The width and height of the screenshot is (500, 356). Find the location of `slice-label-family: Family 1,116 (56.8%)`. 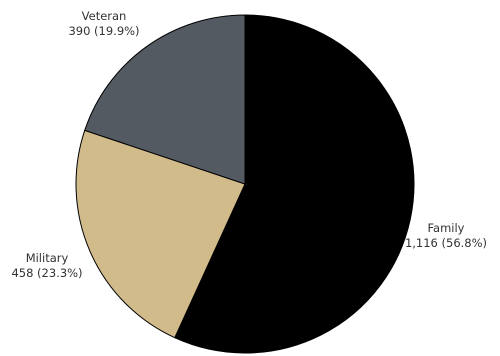

slice-label-family: Family 1,116 (56.8%) is located at coordinates (446, 235).